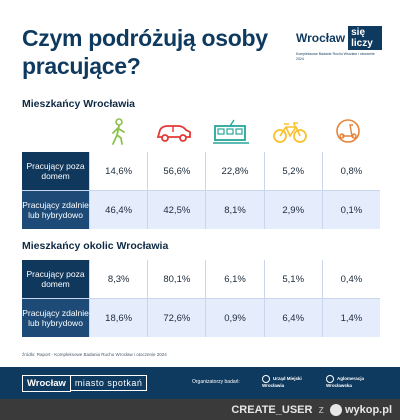 The height and width of the screenshot is (420, 400). Describe the element at coordinates (350, 171) in the screenshot. I see `table-cell: 0,8%` at that location.